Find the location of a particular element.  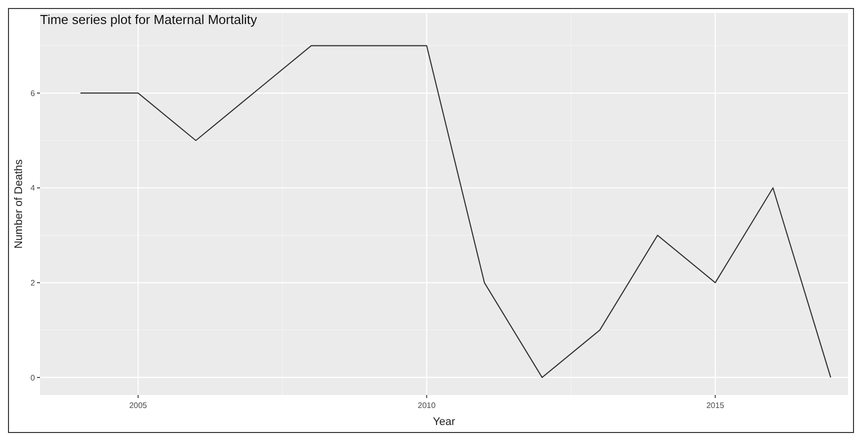

y-tick-label: 6 is located at coordinates (33, 93).